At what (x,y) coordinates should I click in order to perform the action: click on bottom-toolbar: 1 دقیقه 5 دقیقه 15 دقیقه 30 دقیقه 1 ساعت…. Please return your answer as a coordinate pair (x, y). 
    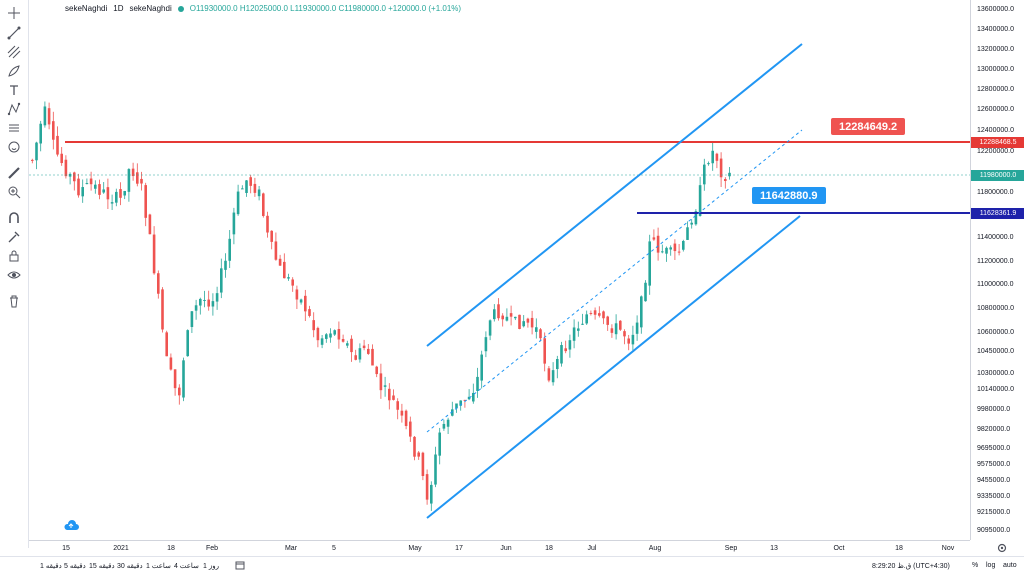
    Looking at the image, I should click on (512, 566).